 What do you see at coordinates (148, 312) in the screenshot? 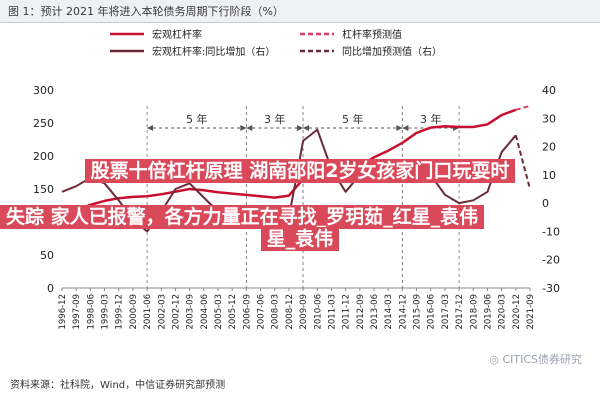
I see `x-tick-label: 2001-06` at bounding box center [148, 312].